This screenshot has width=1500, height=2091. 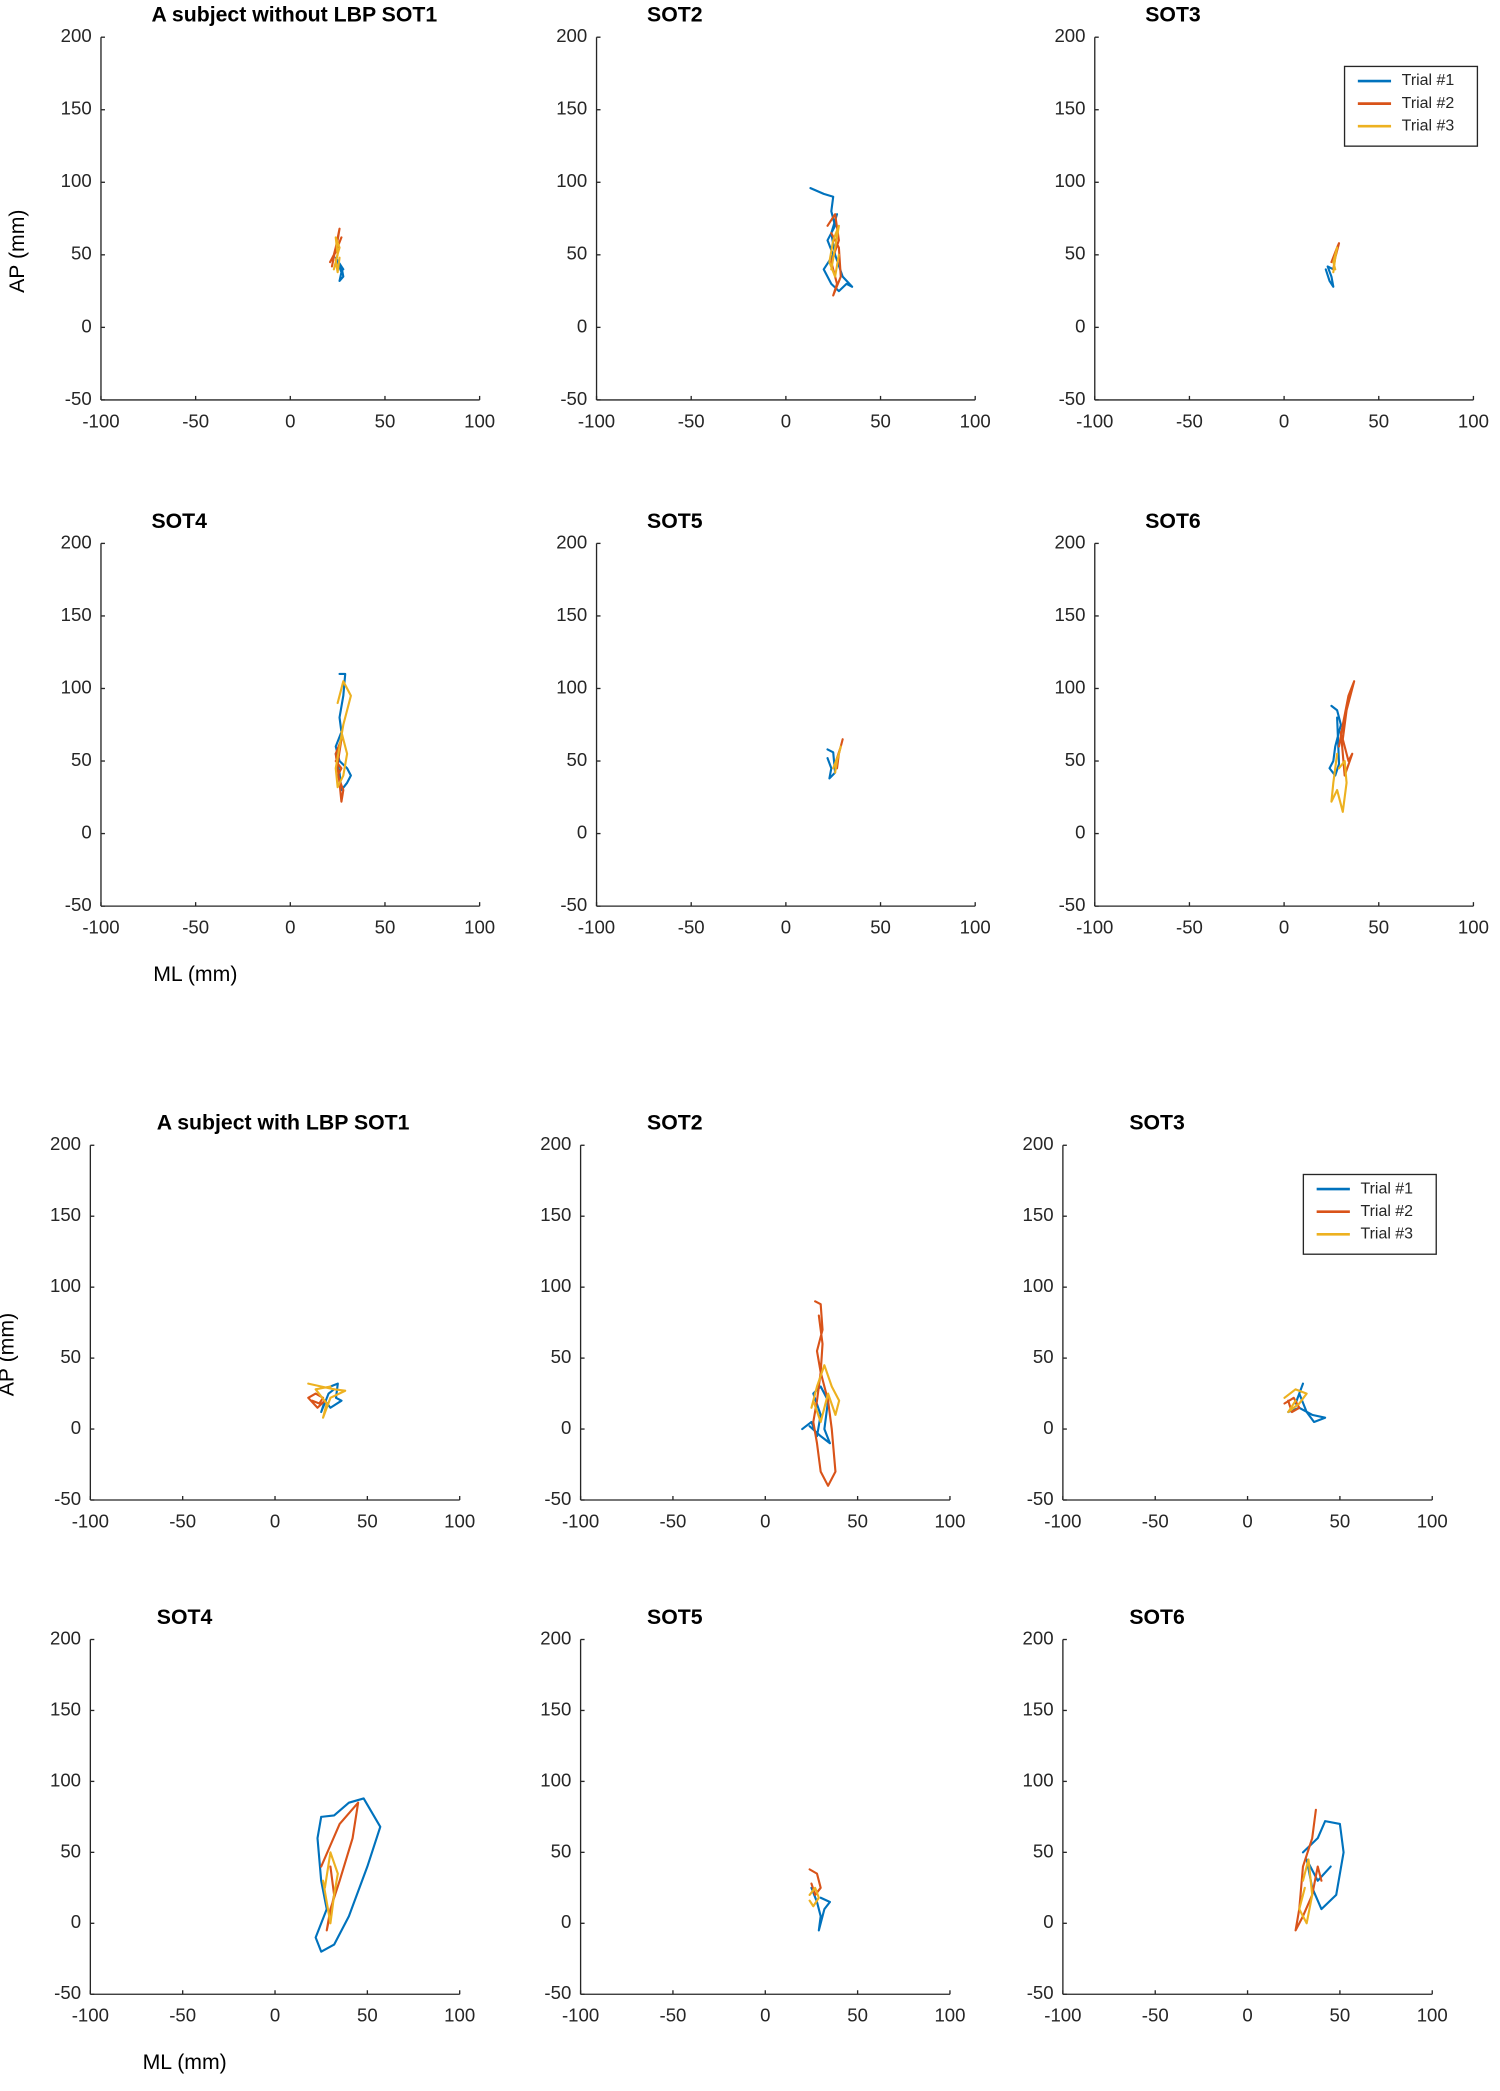 What do you see at coordinates (675, 1617) in the screenshot?
I see `panel-title: SOT5` at bounding box center [675, 1617].